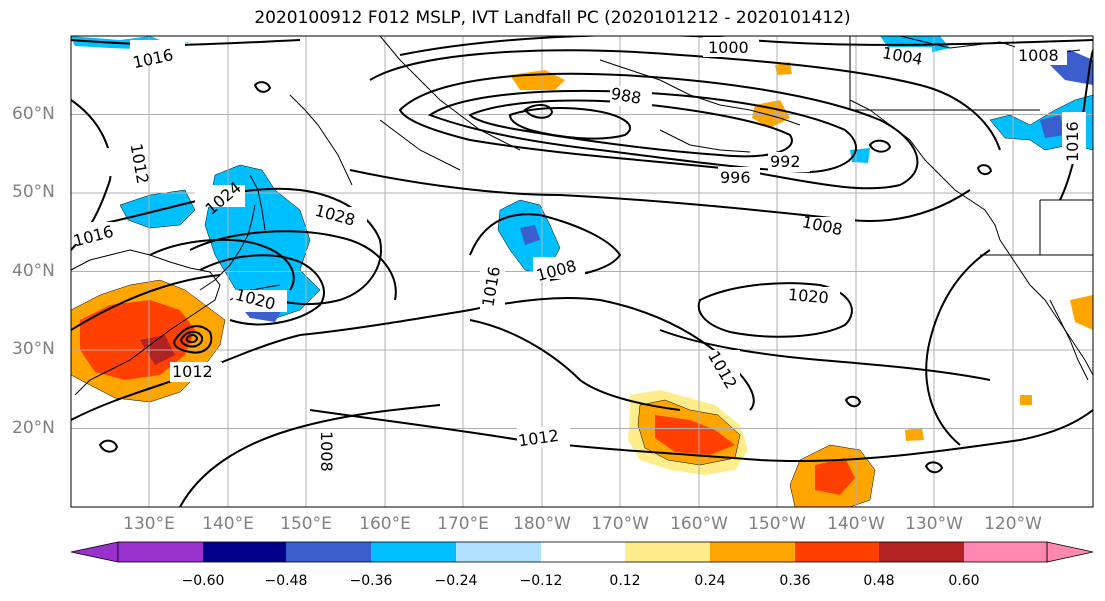  What do you see at coordinates (541, 581) in the screenshot?
I see `colorbar-tick-label: −0.12` at bounding box center [541, 581].